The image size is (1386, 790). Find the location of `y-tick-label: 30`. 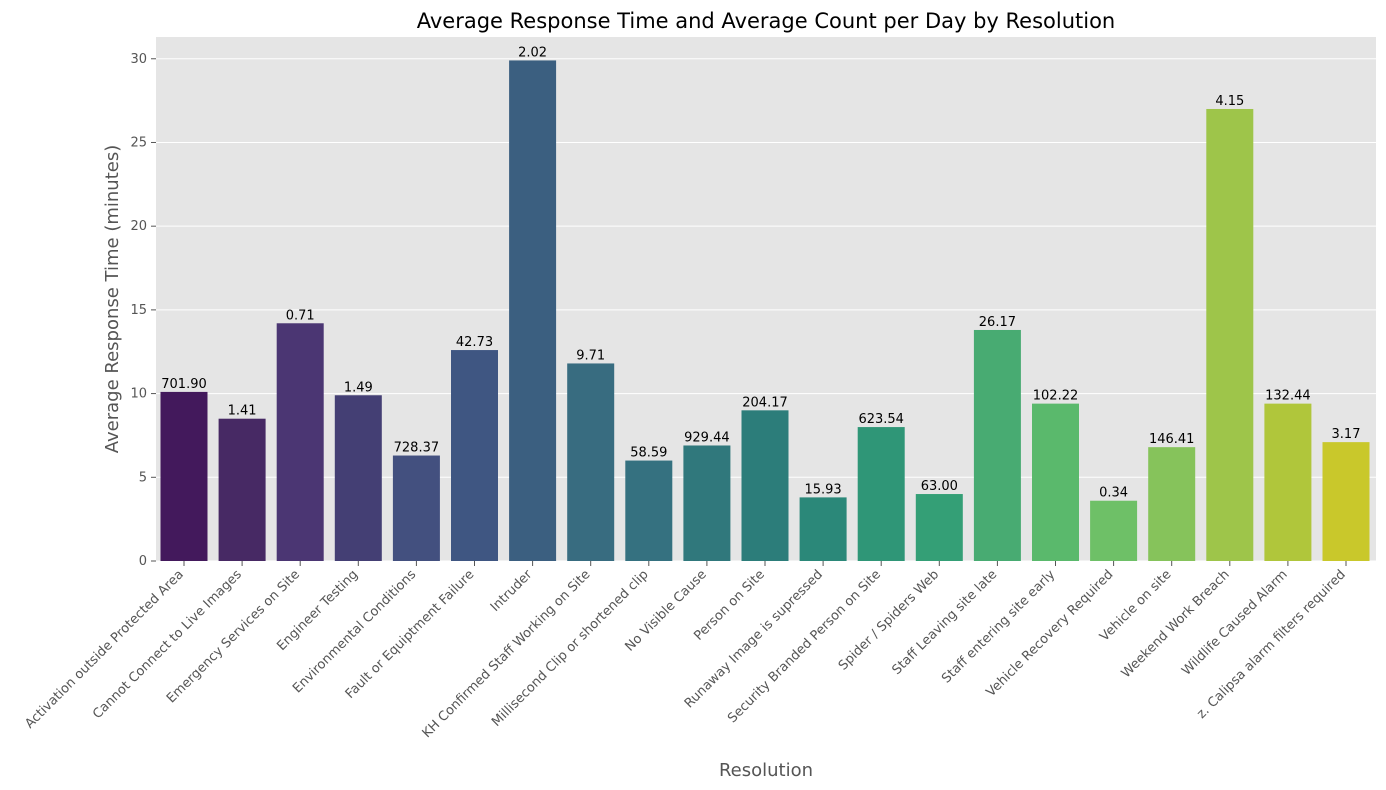

y-tick-label: 30 is located at coordinates (138, 59).